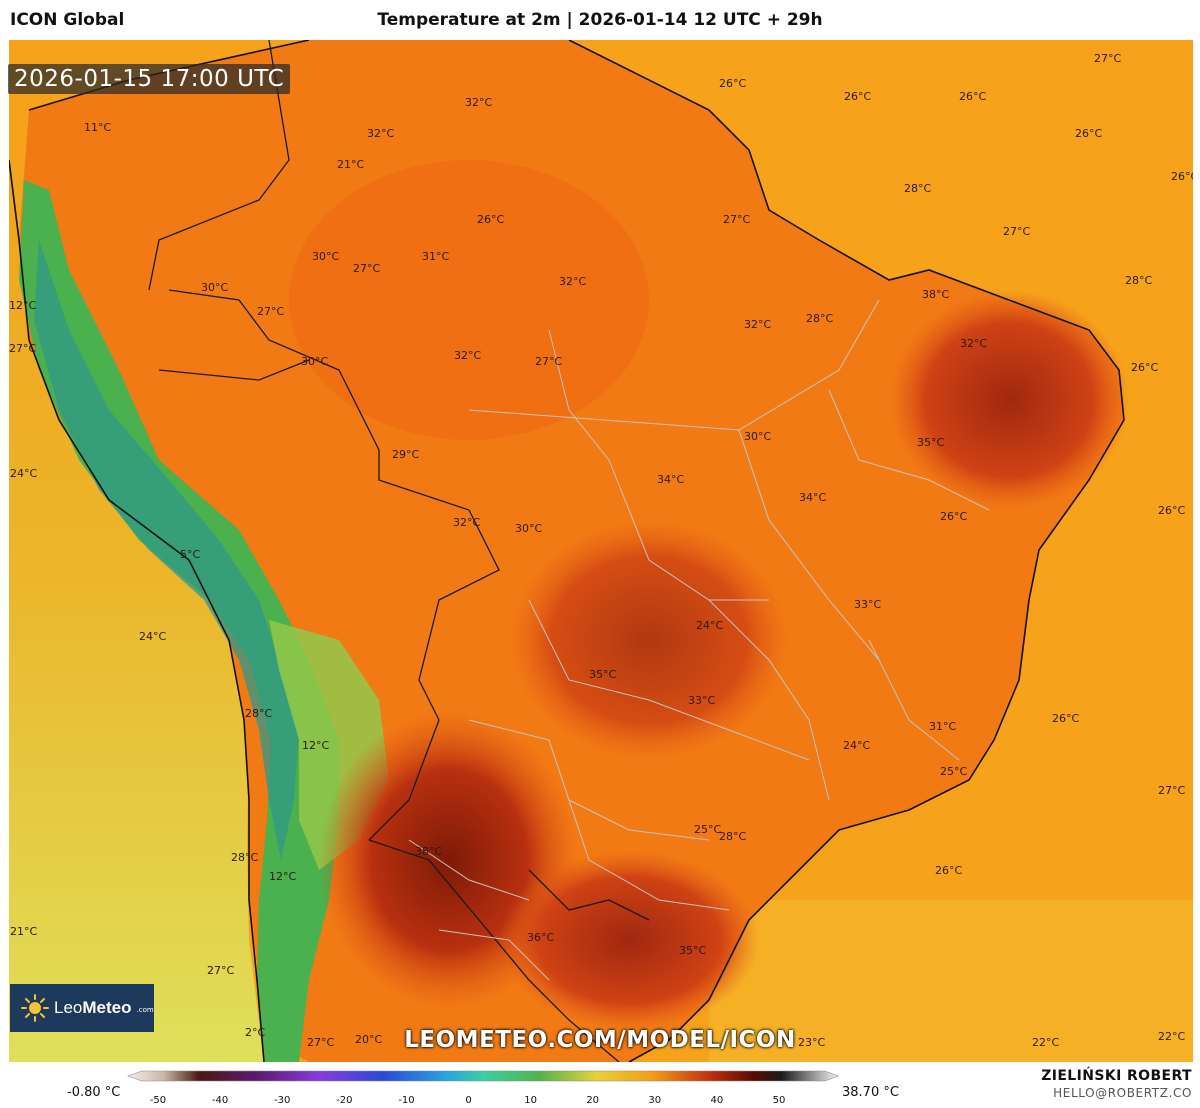 The width and height of the screenshot is (1200, 1108). I want to click on valid-time-badge: 2026-01-15 17:00 UTC, so click(149, 79).